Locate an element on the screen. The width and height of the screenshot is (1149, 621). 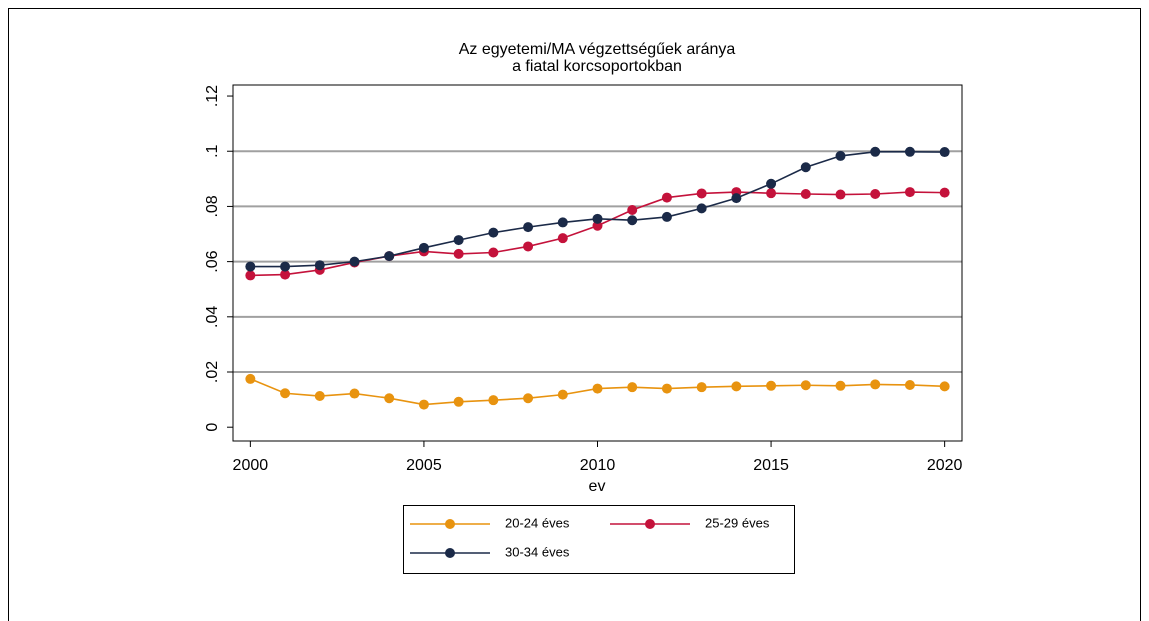
legend-label: 25-29 éves is located at coordinates (737, 522).